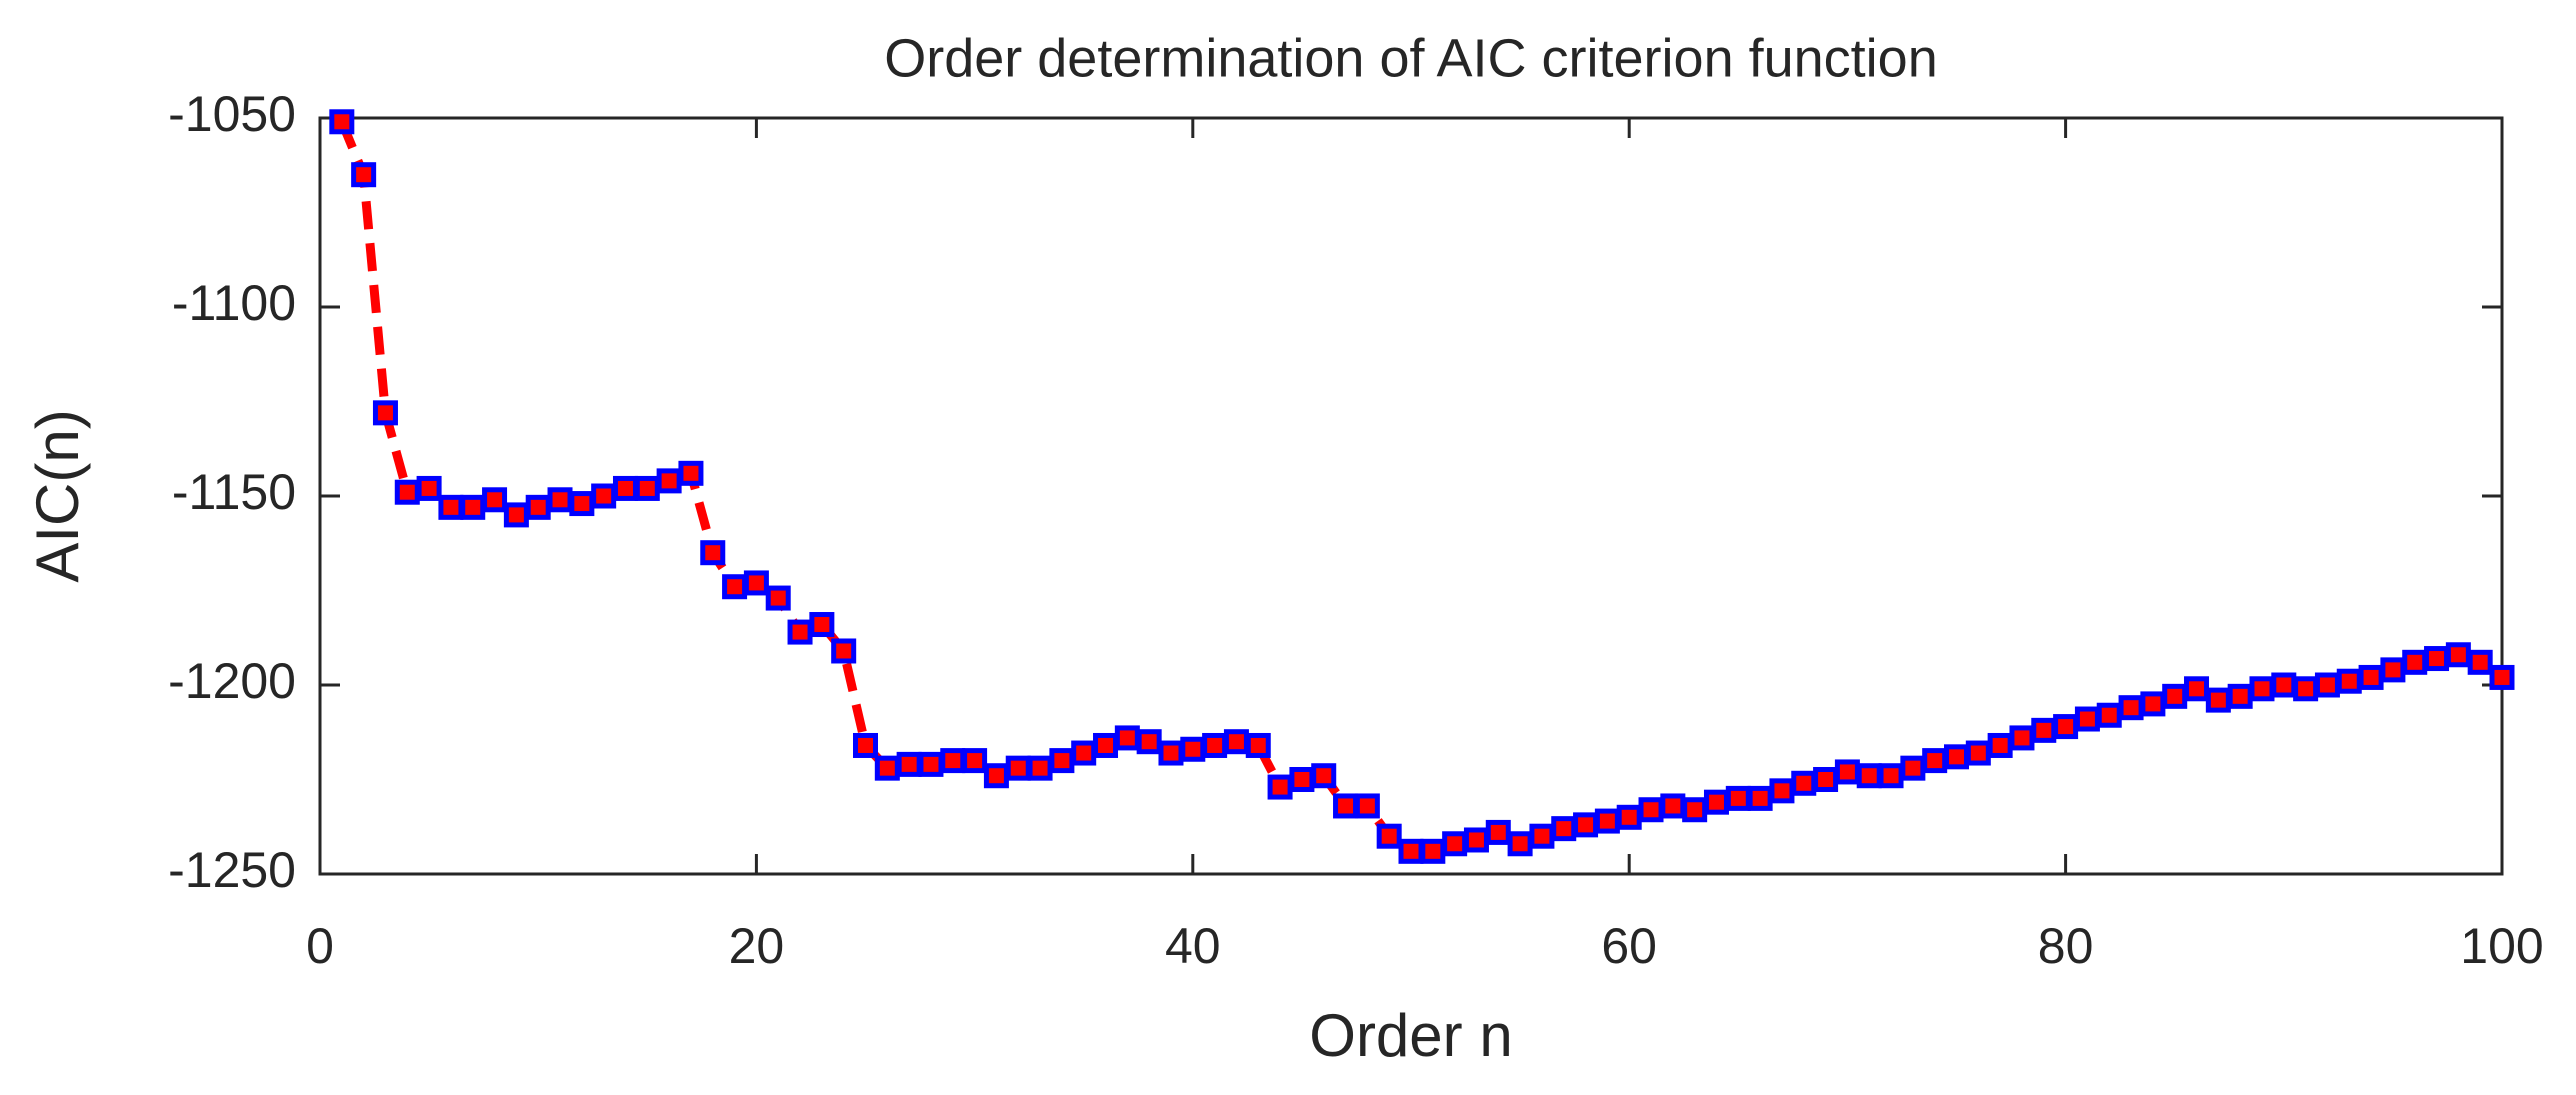  Describe the element at coordinates (234, 303) in the screenshot. I see `y-tick-label: -1100` at that location.